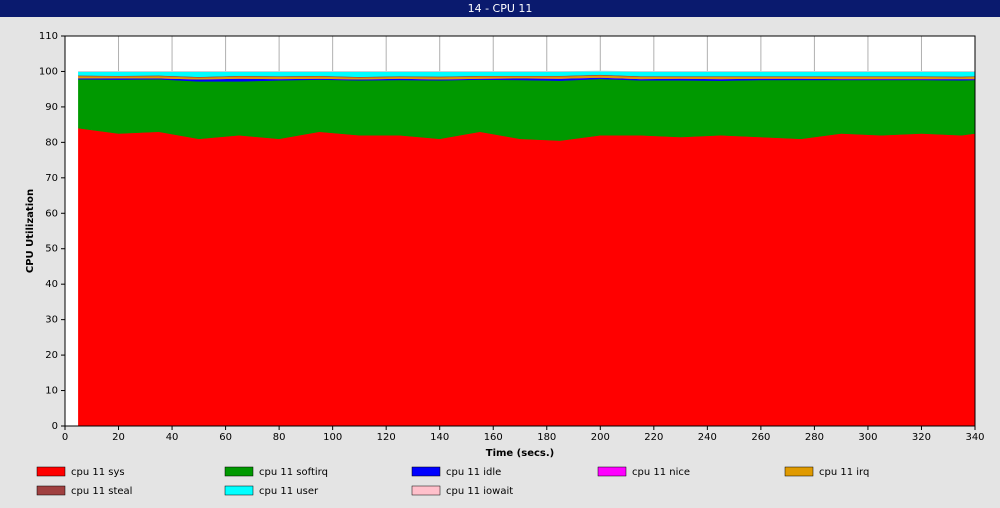  Describe the element at coordinates (921, 437) in the screenshot. I see `x-tick-label: 320` at that location.